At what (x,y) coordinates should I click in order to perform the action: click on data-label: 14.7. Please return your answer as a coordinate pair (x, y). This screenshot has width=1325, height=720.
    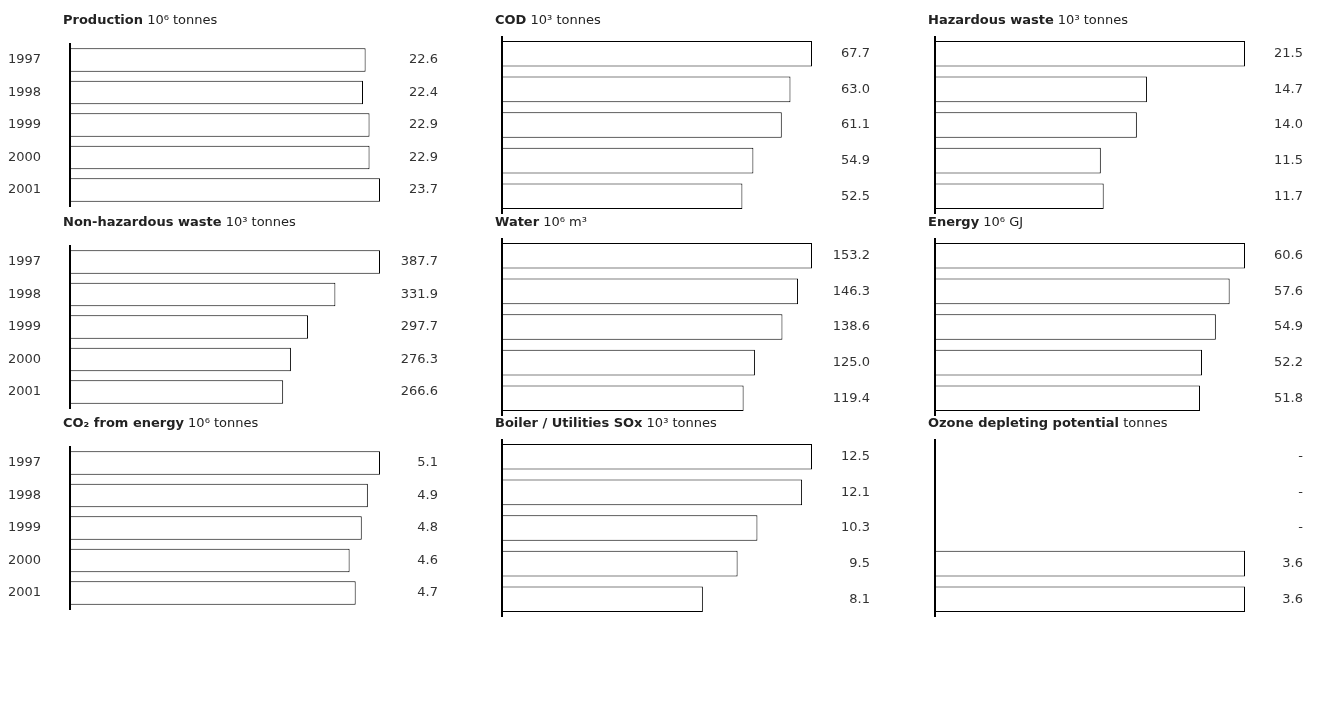
    Looking at the image, I should click on (1288, 88).